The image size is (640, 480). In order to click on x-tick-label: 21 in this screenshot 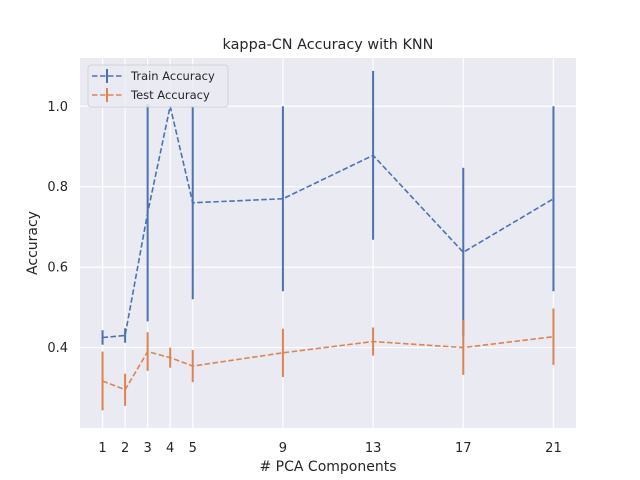, I will do `click(553, 448)`.